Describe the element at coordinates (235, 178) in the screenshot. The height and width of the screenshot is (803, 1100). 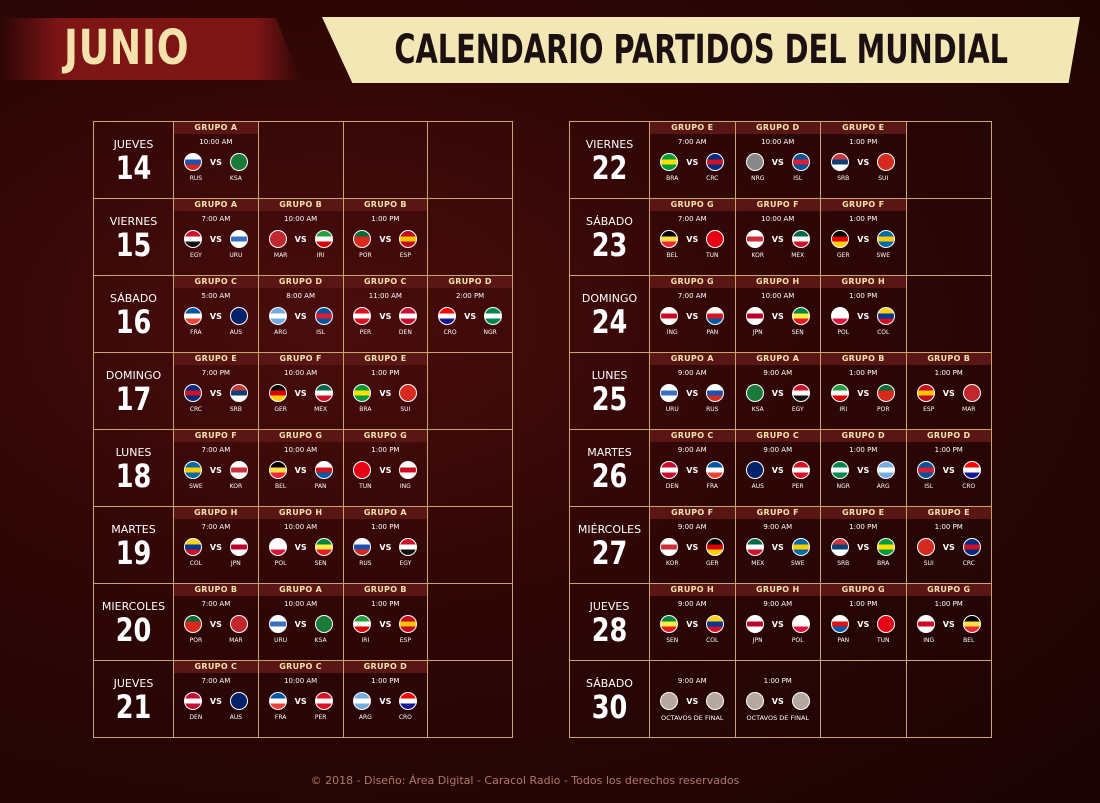
I see `away-team-code: KSA` at that location.